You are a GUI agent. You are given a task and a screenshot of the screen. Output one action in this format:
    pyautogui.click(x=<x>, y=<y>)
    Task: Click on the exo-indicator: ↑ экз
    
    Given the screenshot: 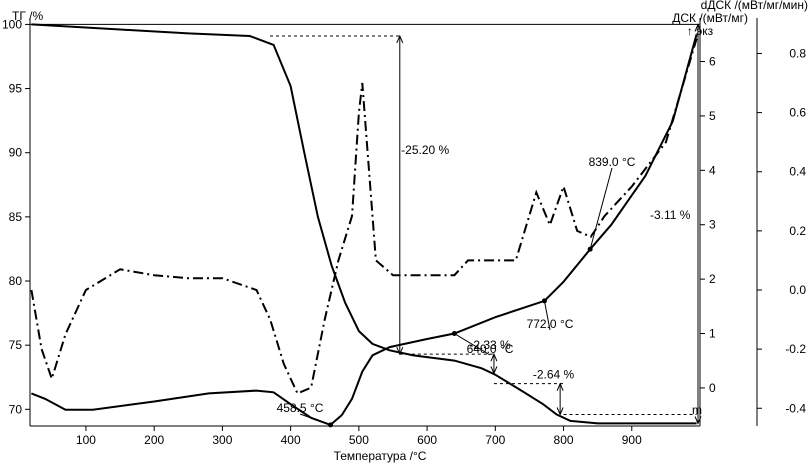 What is the action you would take?
    pyautogui.click(x=700, y=31)
    